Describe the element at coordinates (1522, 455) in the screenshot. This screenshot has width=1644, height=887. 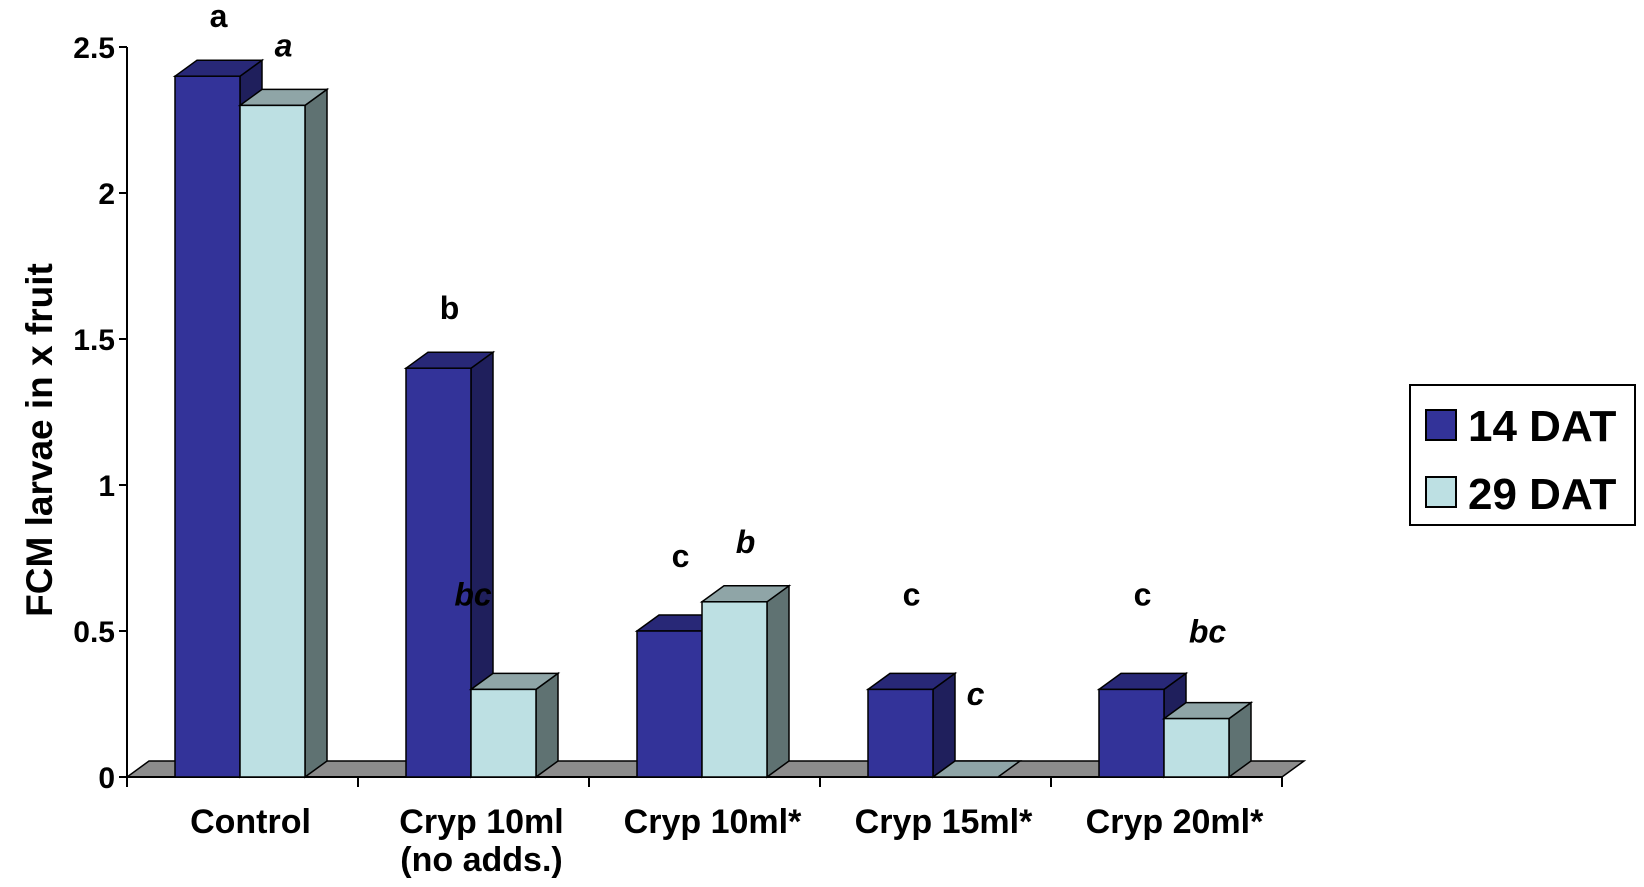
I see `legend: 14 DAT 29 DAT` at that location.